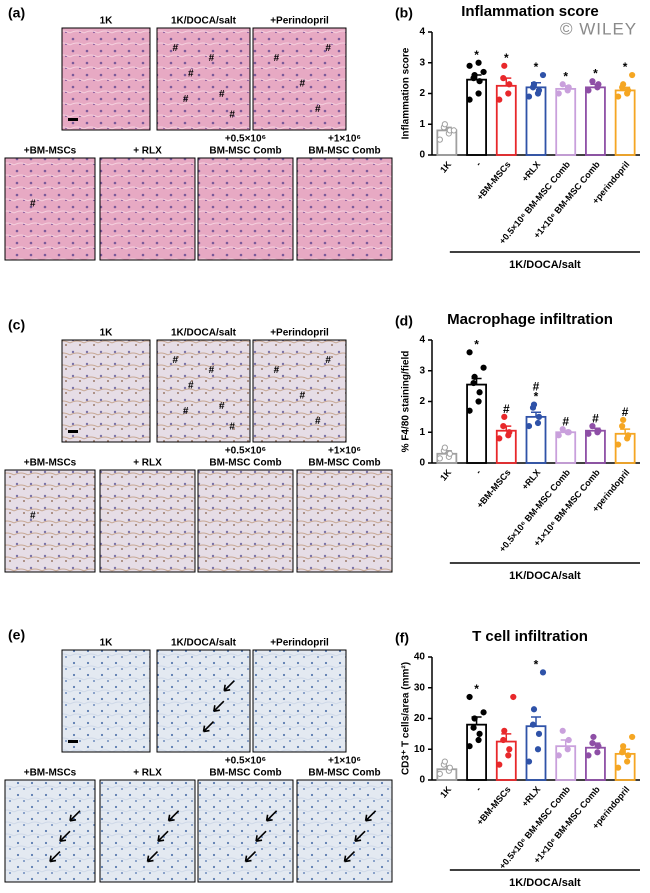 The height and width of the screenshot is (893, 650). What do you see at coordinates (420, 657) in the screenshot?
I see `y-tick-label: 40` at bounding box center [420, 657].